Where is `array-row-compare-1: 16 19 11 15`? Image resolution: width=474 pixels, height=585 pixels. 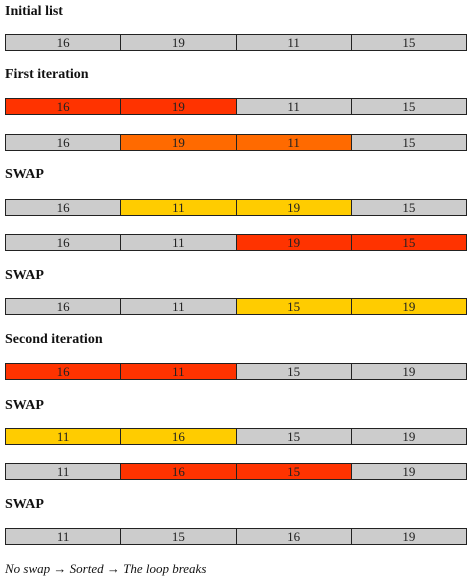
array-row-compare-1: 16 19 11 15 is located at coordinates (236, 106).